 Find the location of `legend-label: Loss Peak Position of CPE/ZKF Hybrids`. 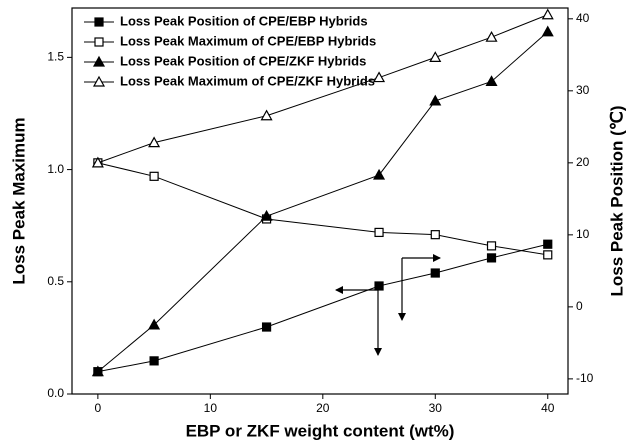

legend-label: Loss Peak Position of CPE/ZKF Hybrids is located at coordinates (243, 60).